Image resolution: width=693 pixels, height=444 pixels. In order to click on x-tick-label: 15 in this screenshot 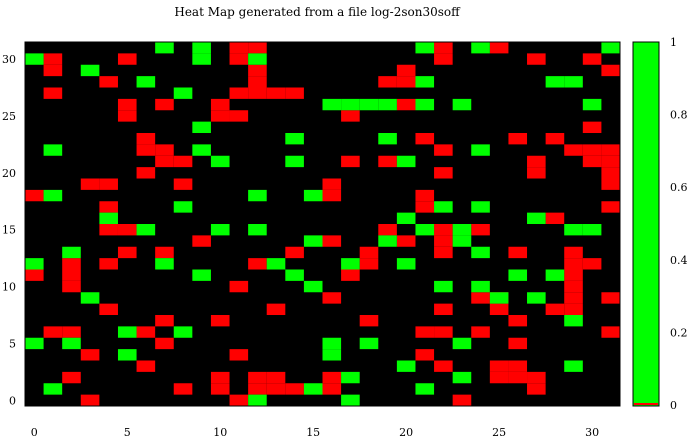, I will do `click(313, 432)`.